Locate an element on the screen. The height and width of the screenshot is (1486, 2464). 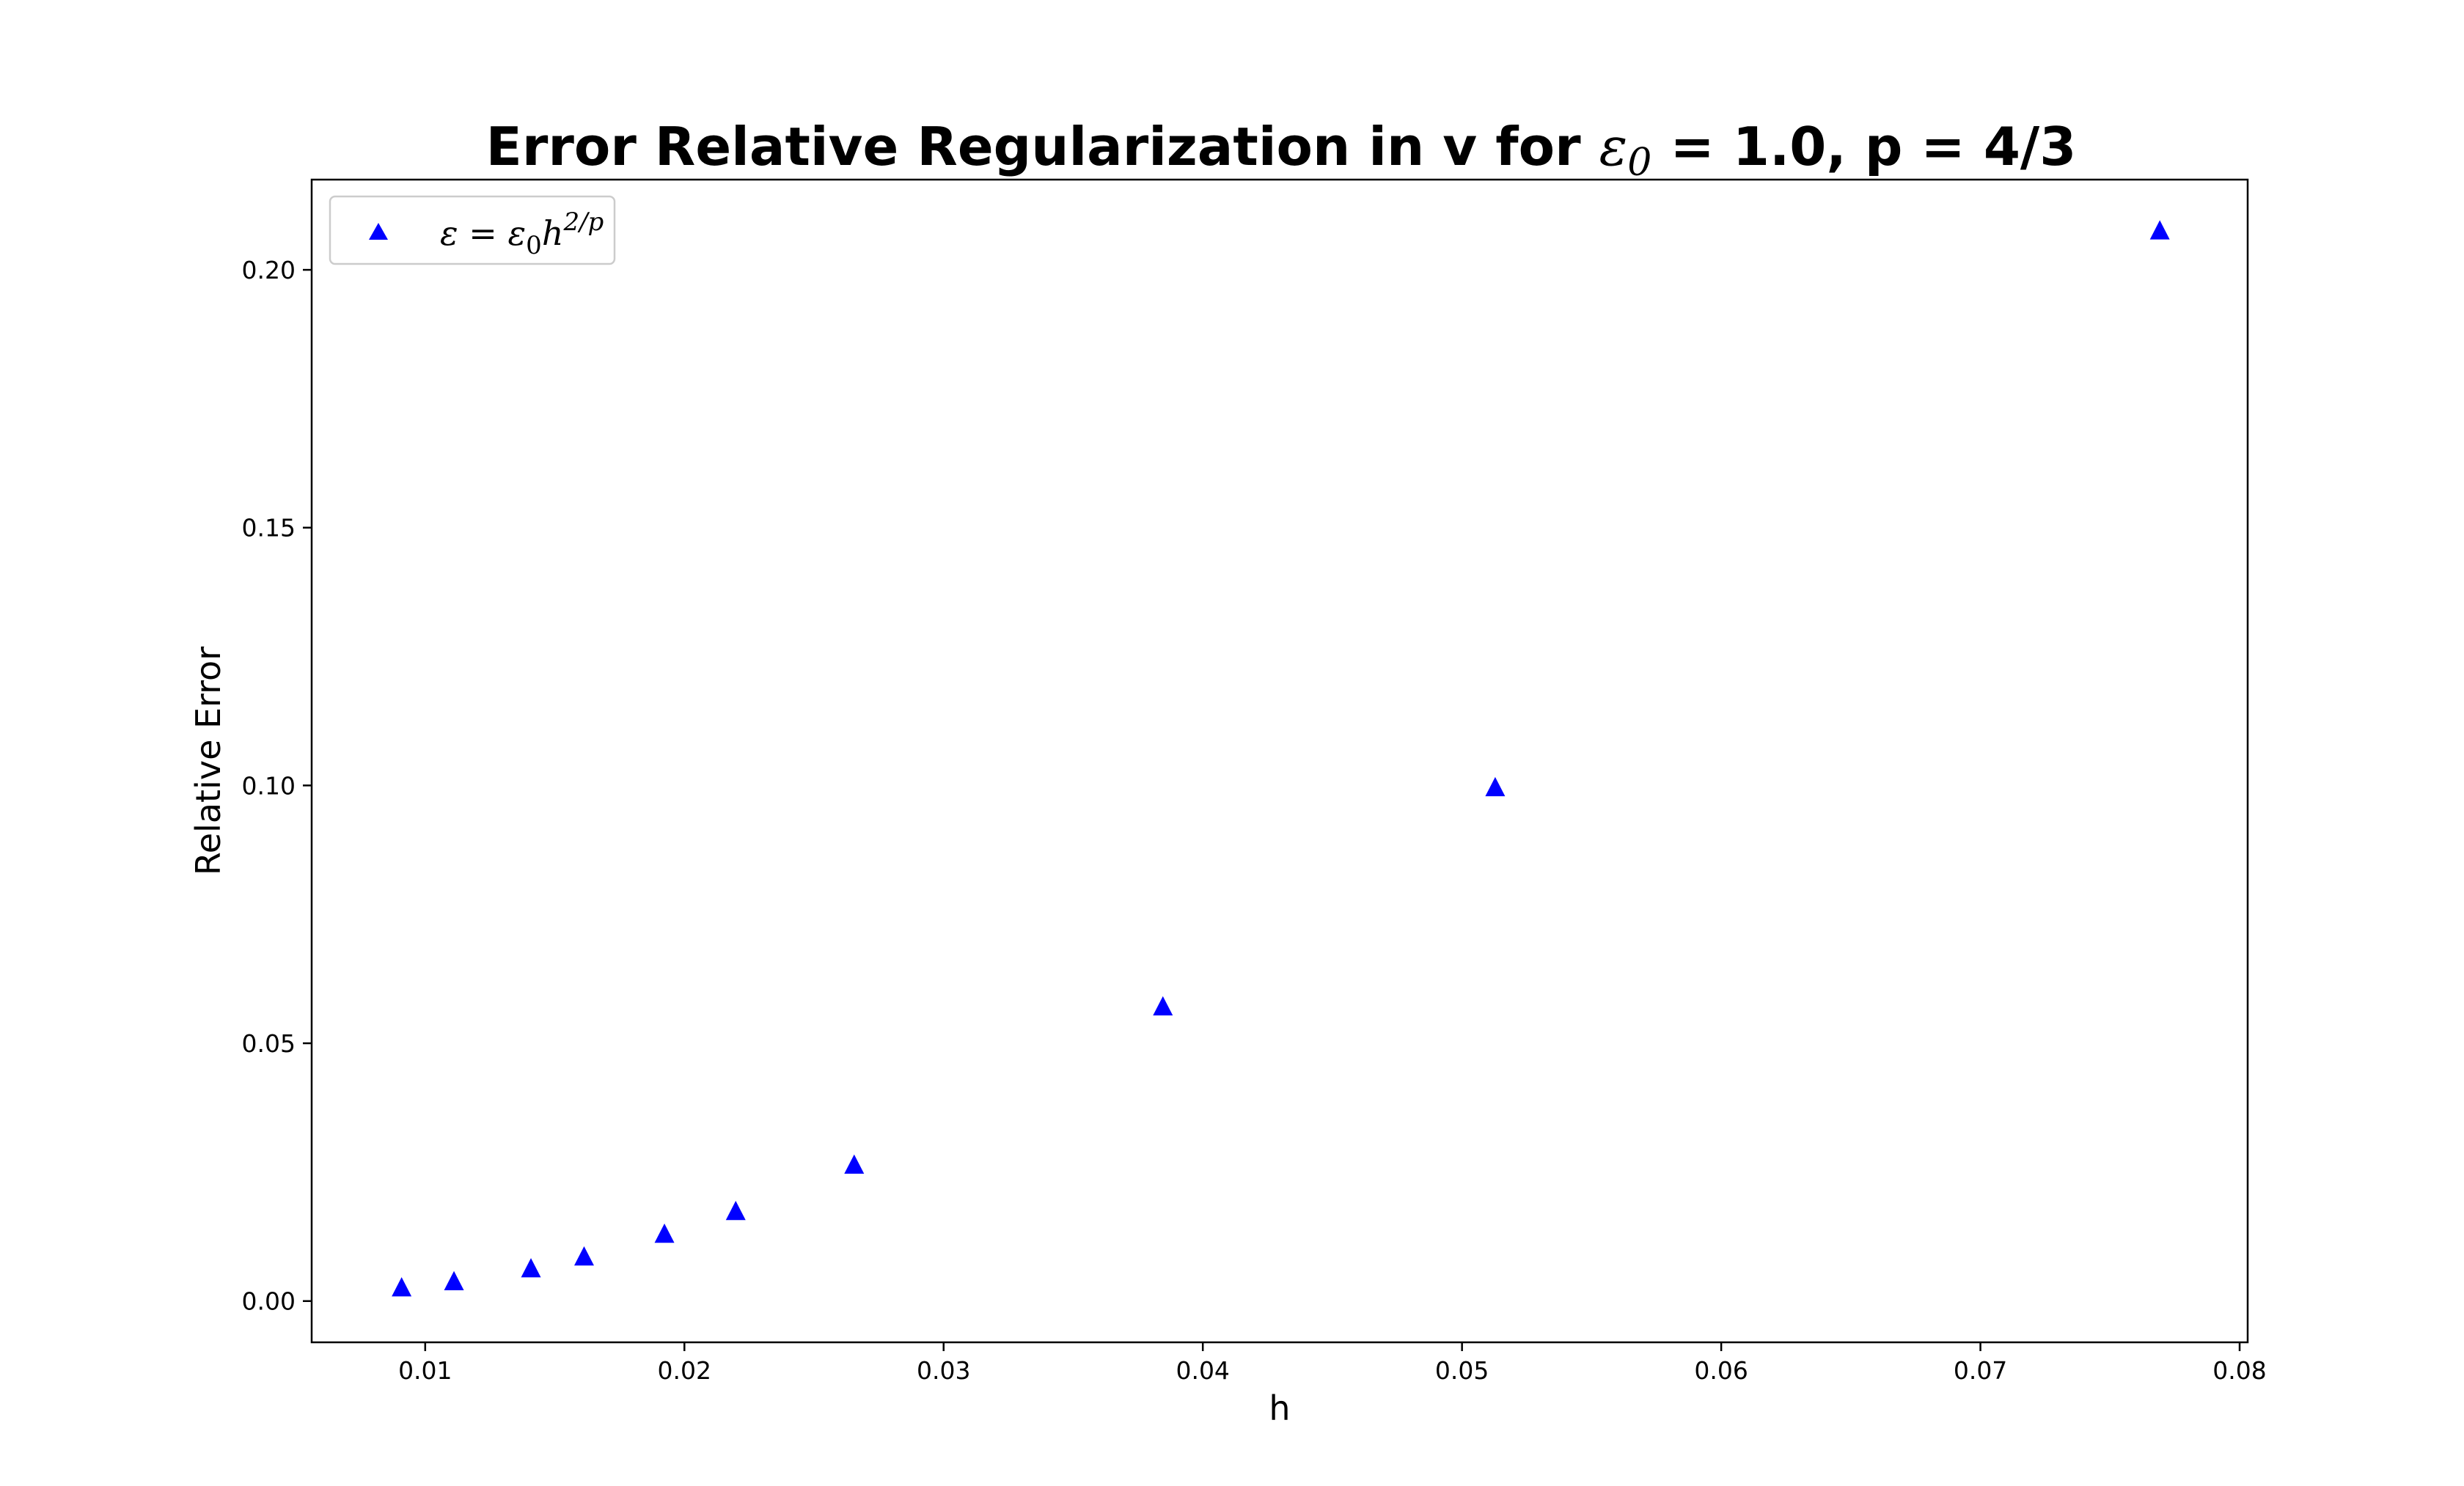
legend-entry-exponent: 2/p is located at coordinates (583, 222).